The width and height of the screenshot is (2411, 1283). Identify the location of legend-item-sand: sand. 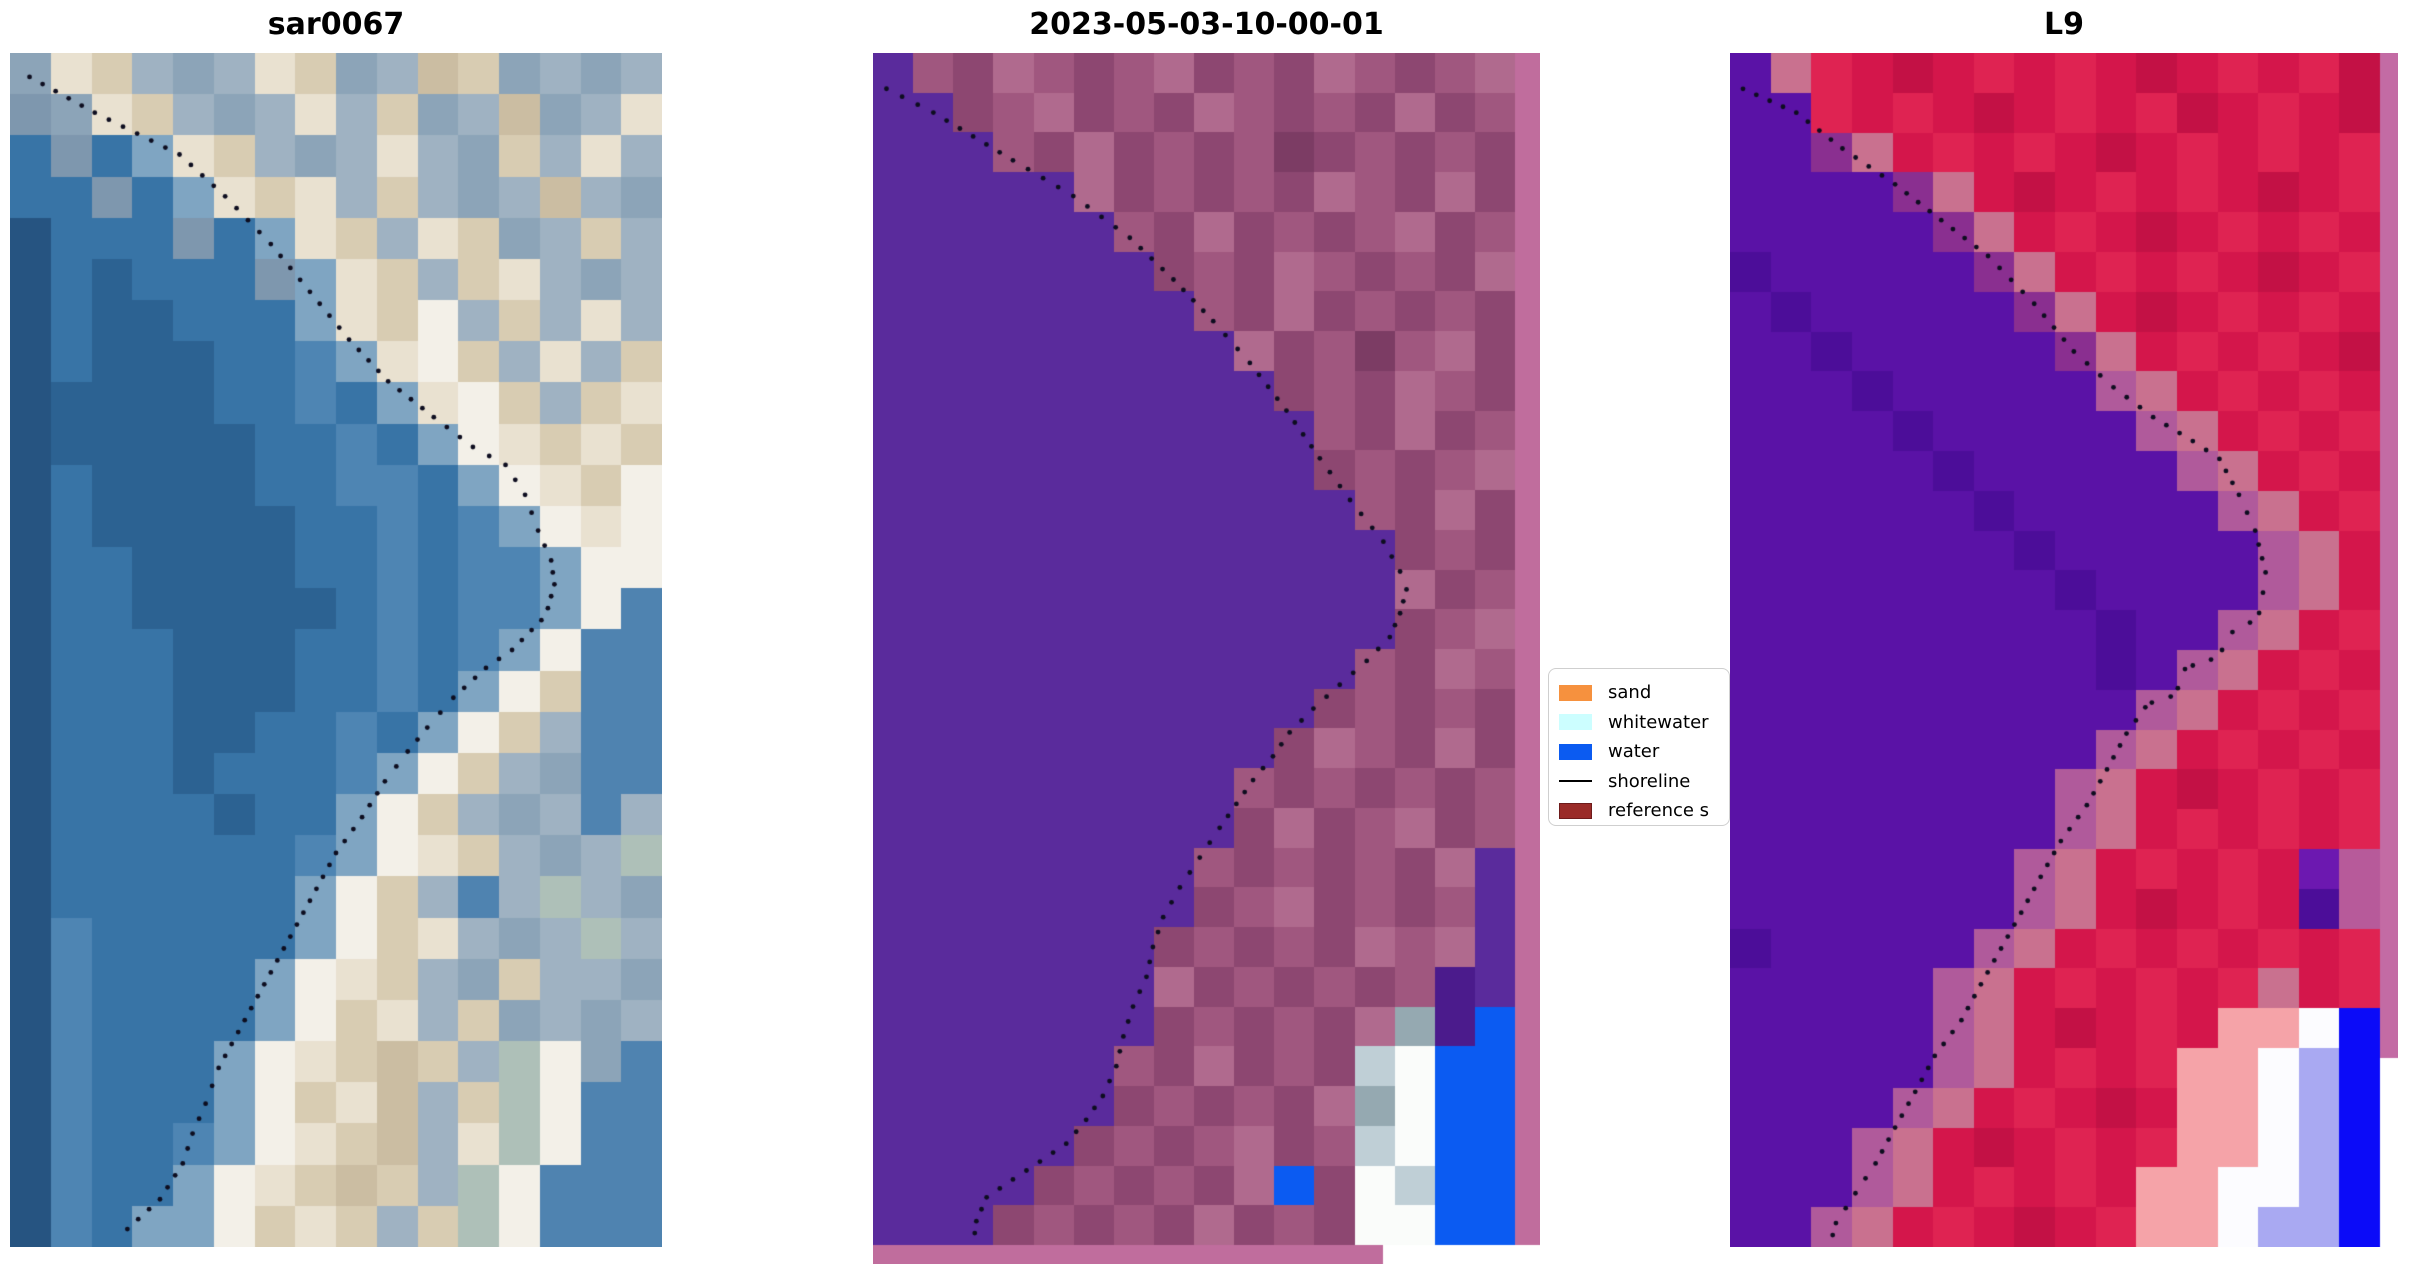
(1644, 693).